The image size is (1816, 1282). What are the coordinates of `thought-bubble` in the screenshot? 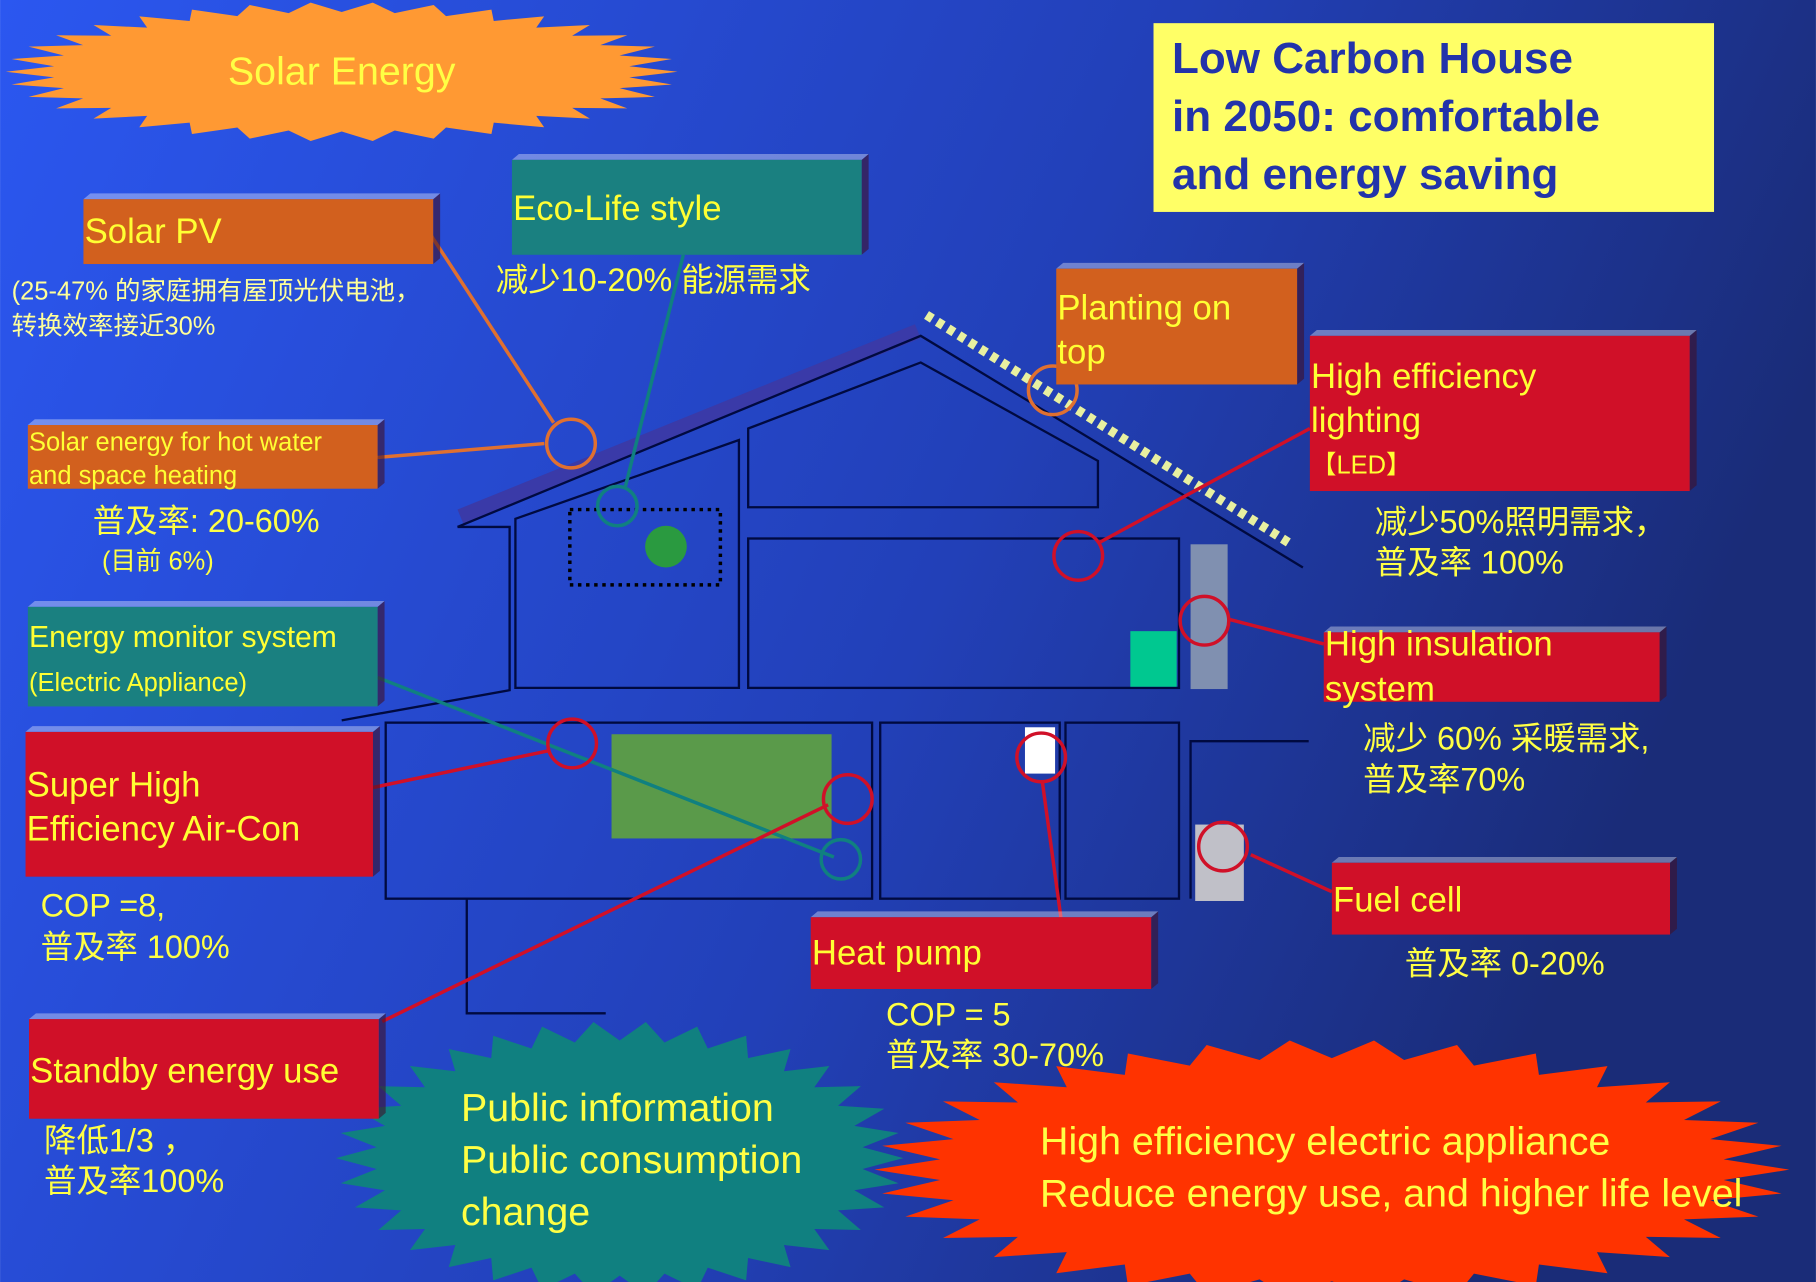 It's located at (645, 547).